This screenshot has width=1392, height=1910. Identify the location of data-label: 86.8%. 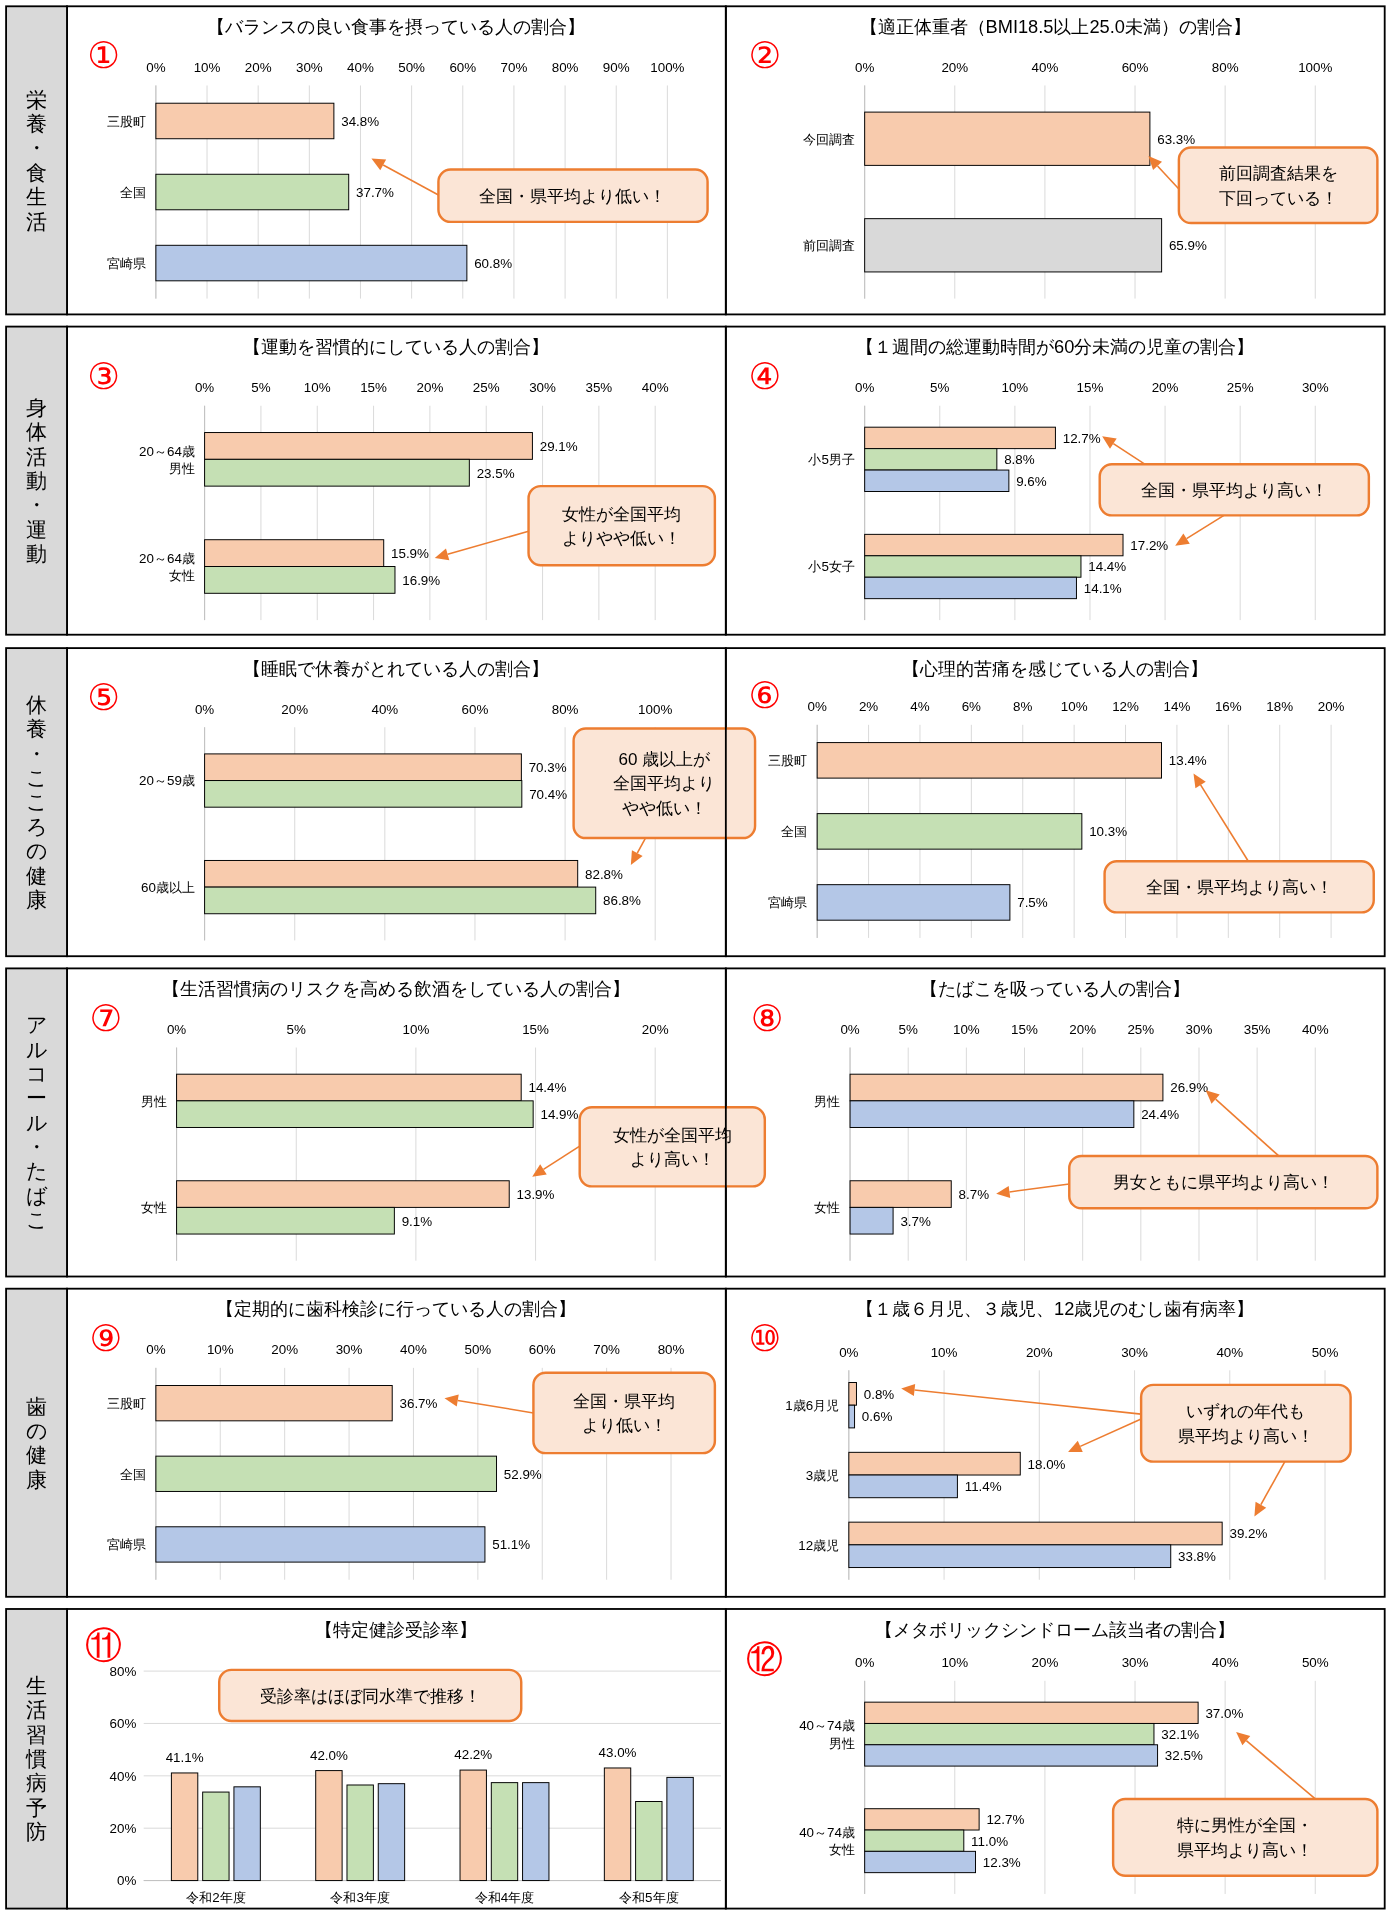
(622, 901).